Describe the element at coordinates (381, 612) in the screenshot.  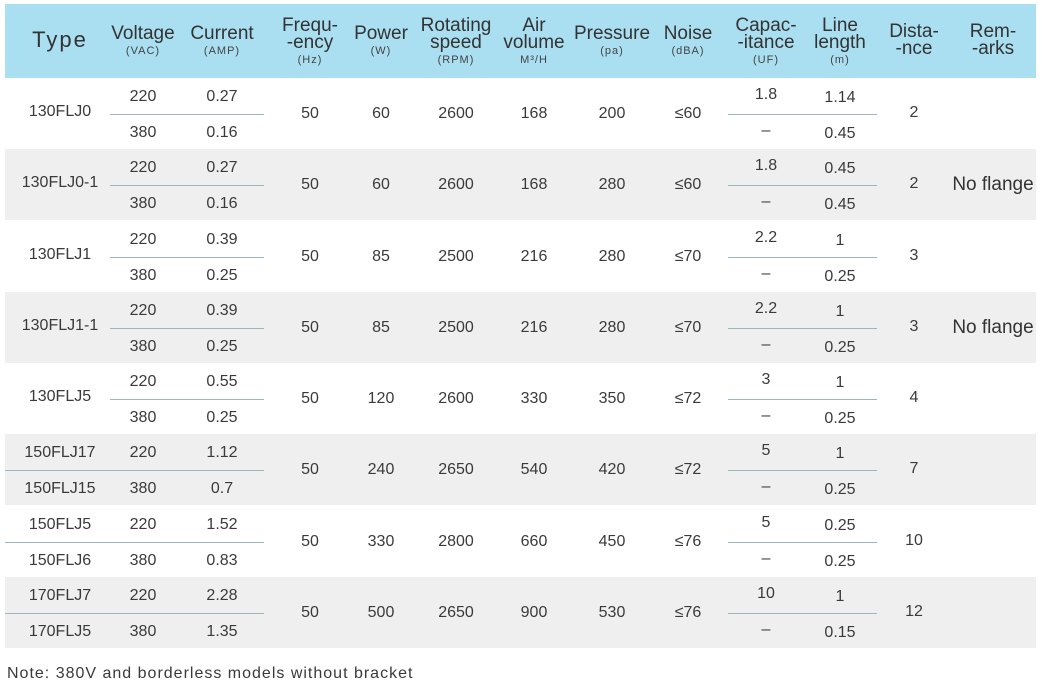
I see `cell-power: 500` at that location.